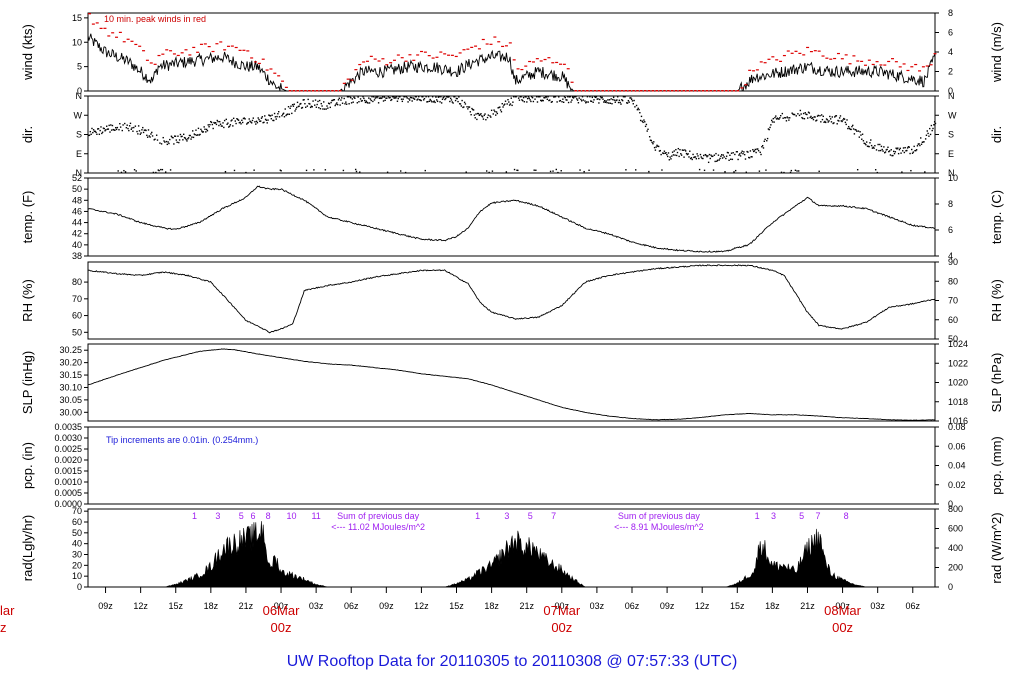 The image size is (1024, 700). What do you see at coordinates (950, 91) in the screenshot?
I see `wind-right-tick-label: 0` at bounding box center [950, 91].